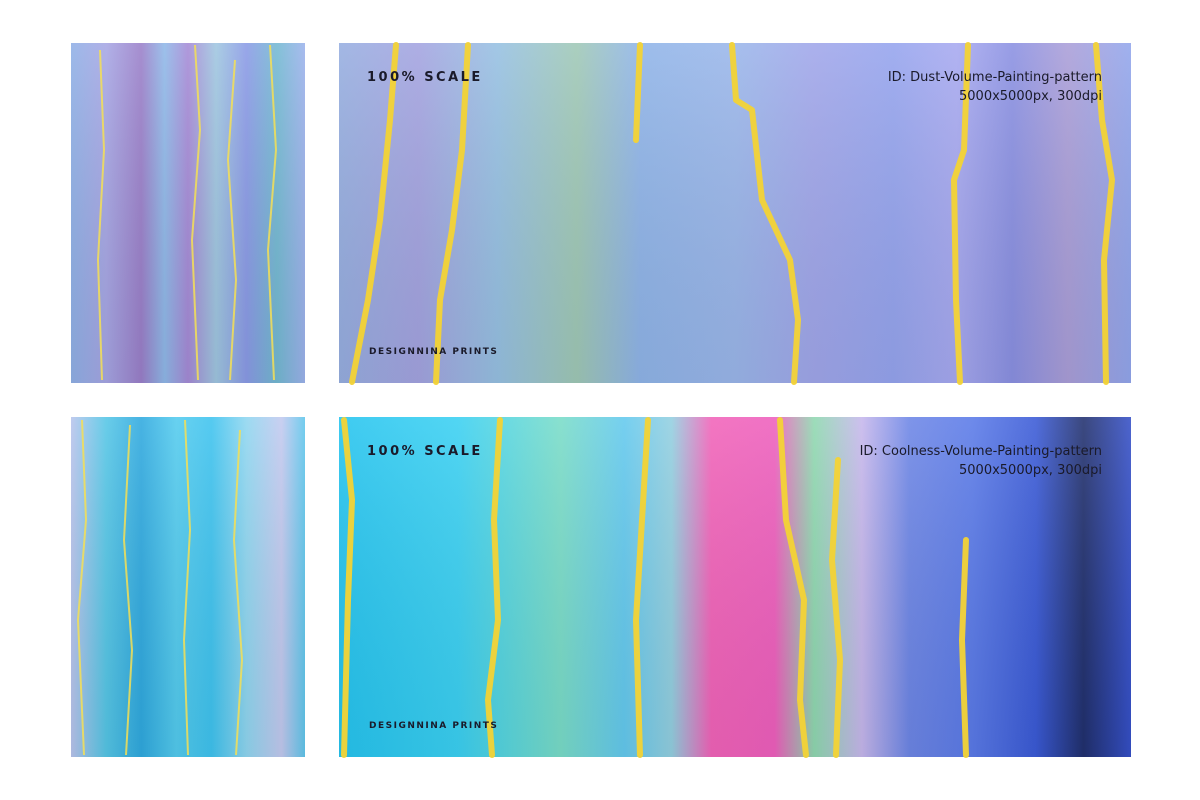 The width and height of the screenshot is (1200, 800). Describe the element at coordinates (995, 77) in the screenshot. I see `pattern-id: ID: Dust-Volume-Painting-pattern` at that location.